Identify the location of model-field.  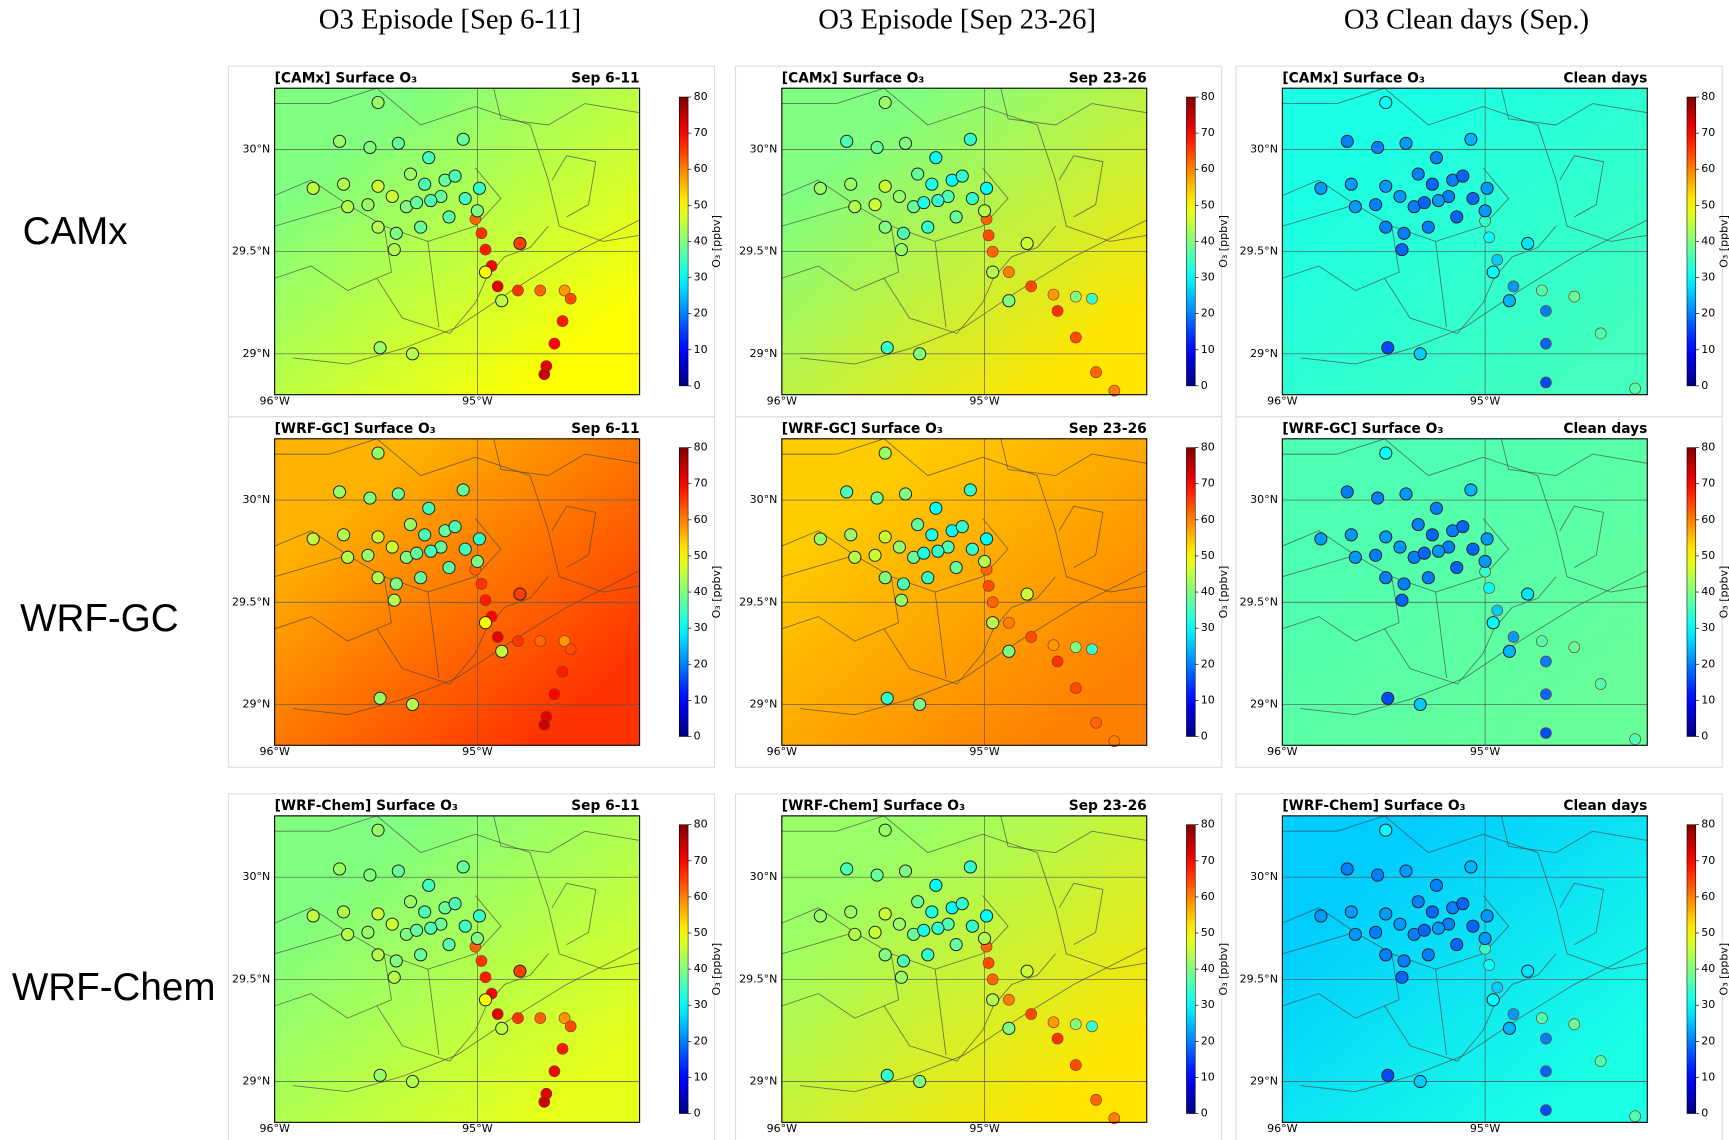
(457, 241).